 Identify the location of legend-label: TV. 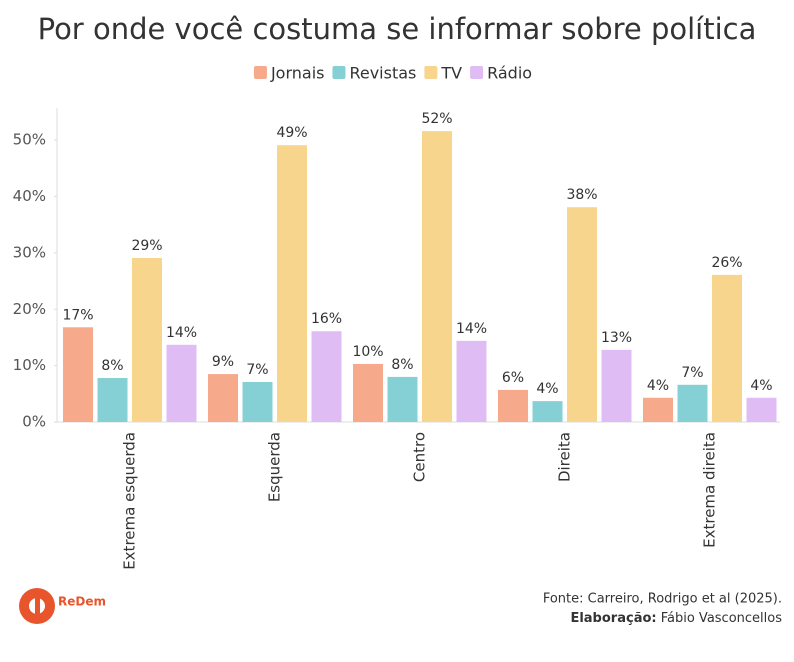
(451, 73).